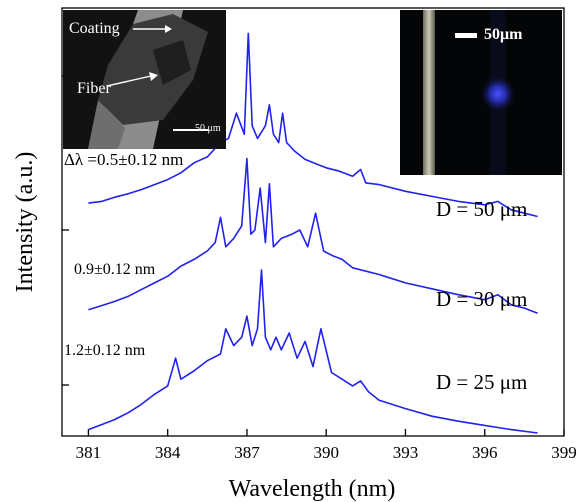 The height and width of the screenshot is (502, 587). Describe the element at coordinates (94, 28) in the screenshot. I see `coating-label: Coating` at that location.